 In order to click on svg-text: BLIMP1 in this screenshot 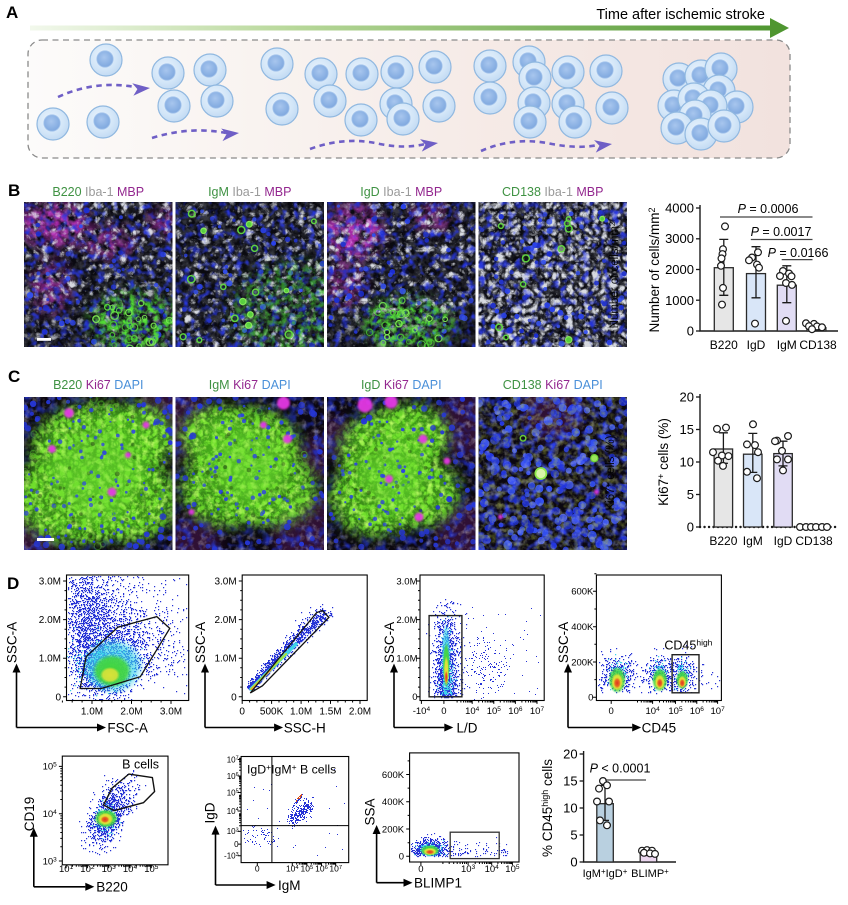, I will do `click(438, 883)`.